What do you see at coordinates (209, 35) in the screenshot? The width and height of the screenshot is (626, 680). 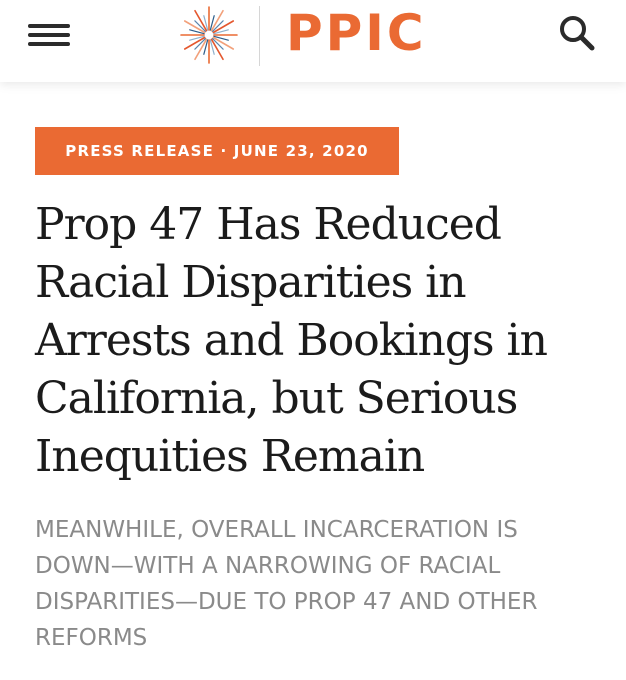 I see `starburst-icon` at bounding box center [209, 35].